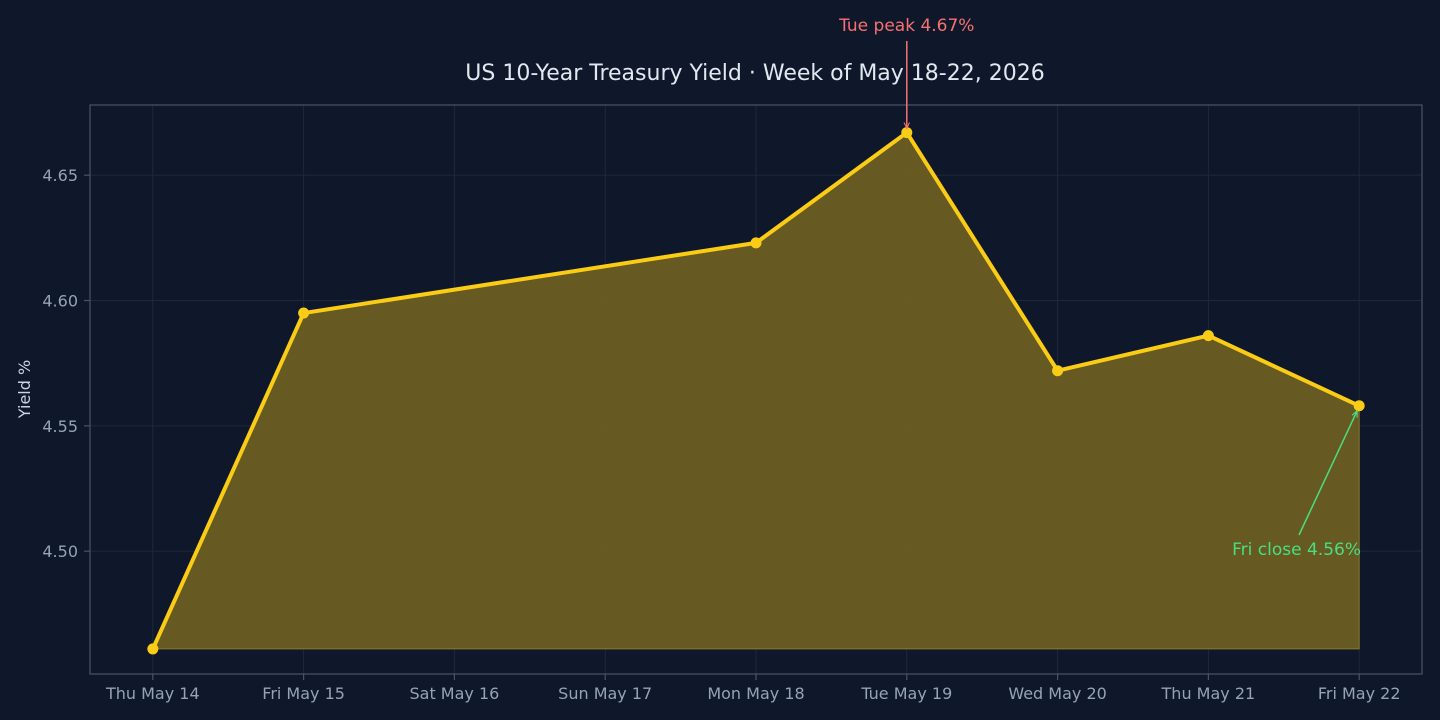 The width and height of the screenshot is (1440, 720). I want to click on y-axis-label: Yield %, so click(24, 389).